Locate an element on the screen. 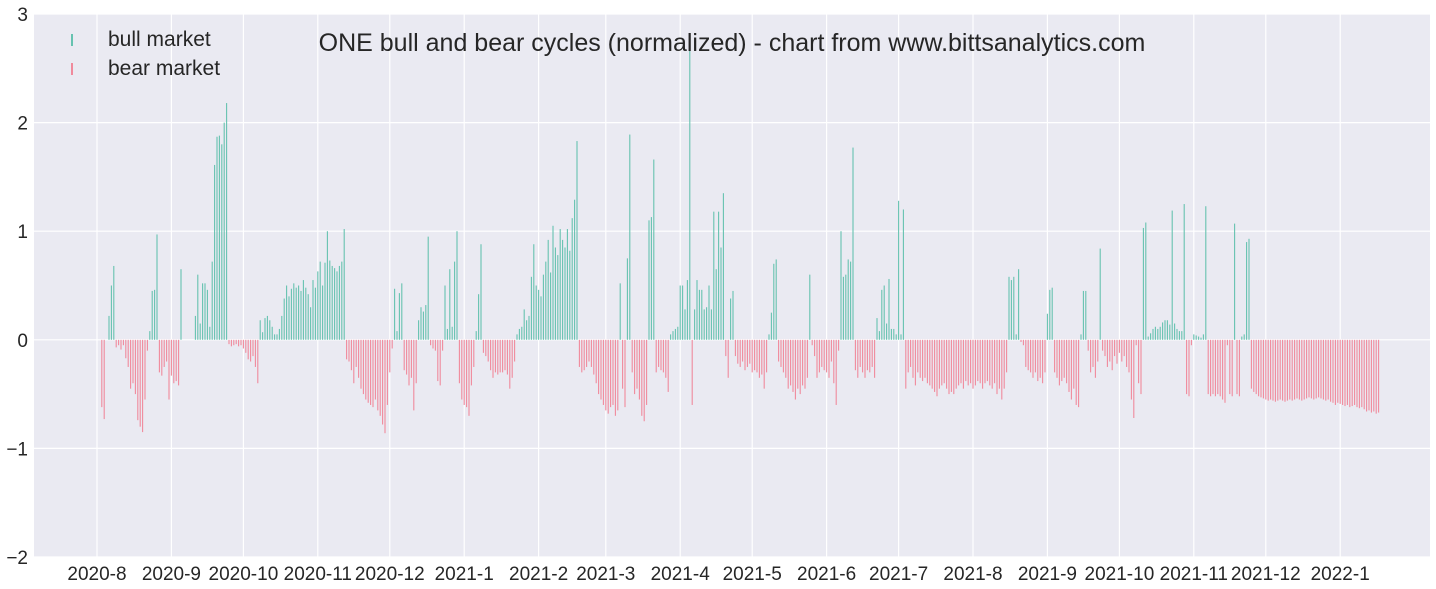 This screenshot has width=1436, height=589. x-tick-label: 2021-5 is located at coordinates (752, 574).